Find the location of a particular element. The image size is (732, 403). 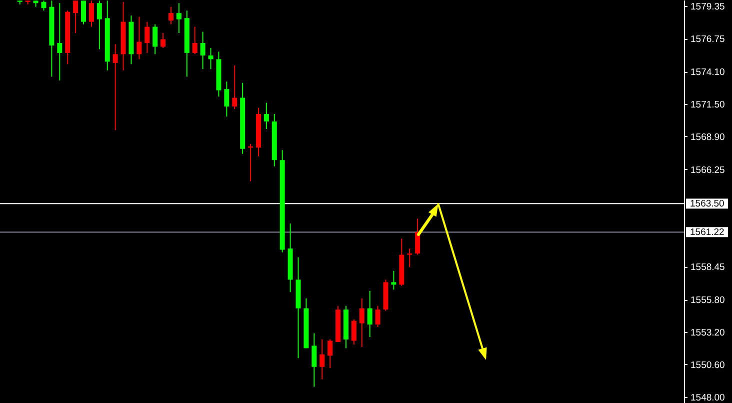

y-tick-label: 1553.20 is located at coordinates (707, 332).